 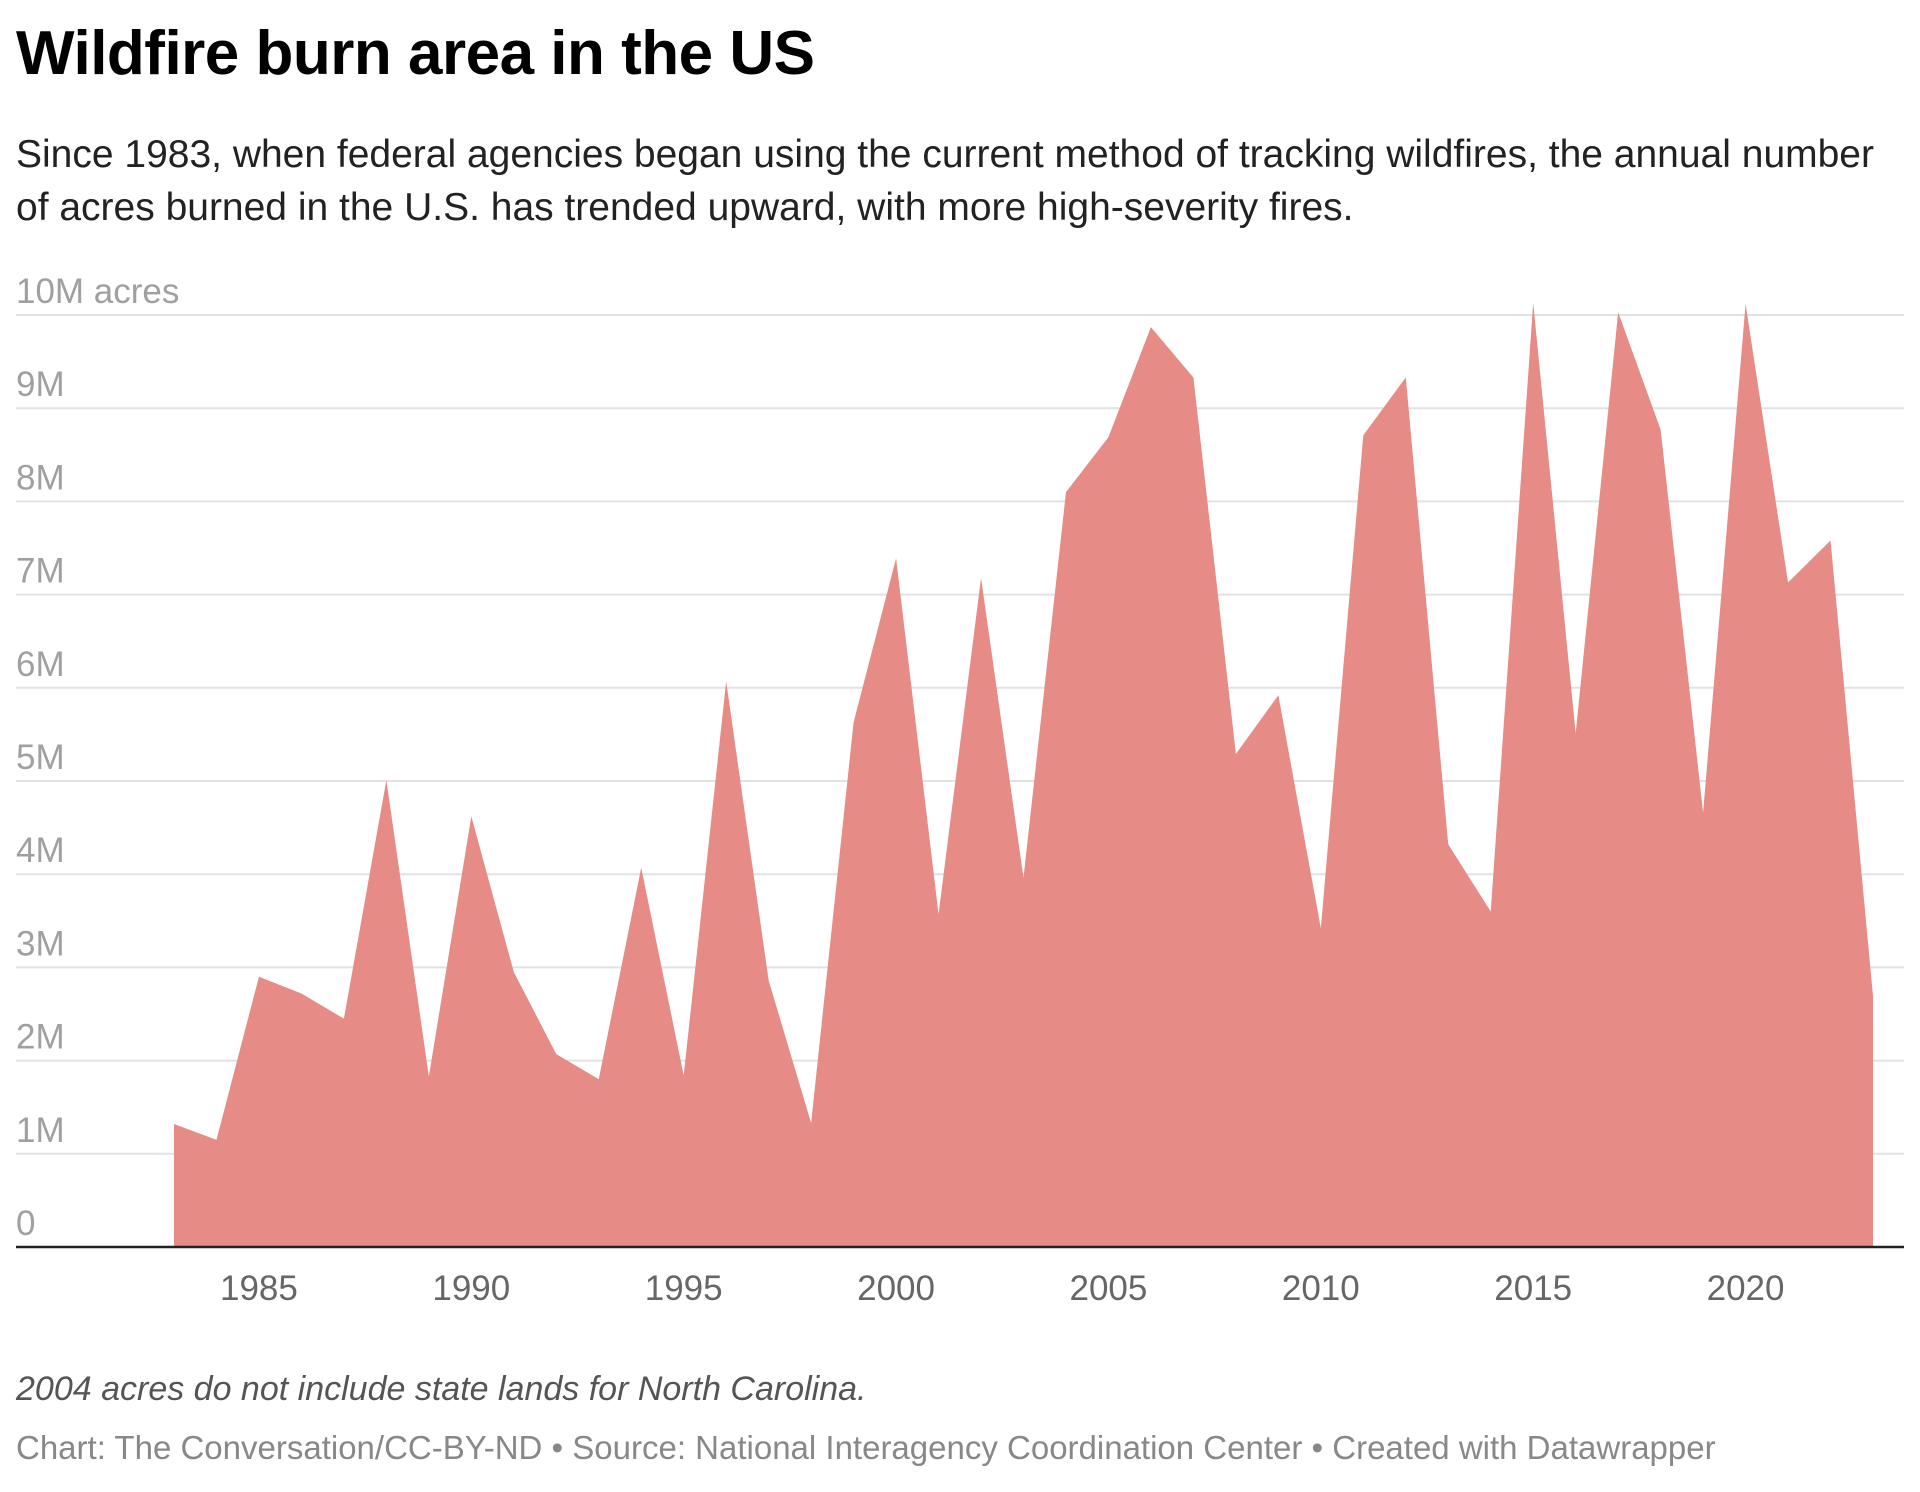 What do you see at coordinates (97, 757) in the screenshot?
I see `y-axis-labels: 0 1M 2M 3M 4M 5M 6M 7M 8M 9M 10M acres` at bounding box center [97, 757].